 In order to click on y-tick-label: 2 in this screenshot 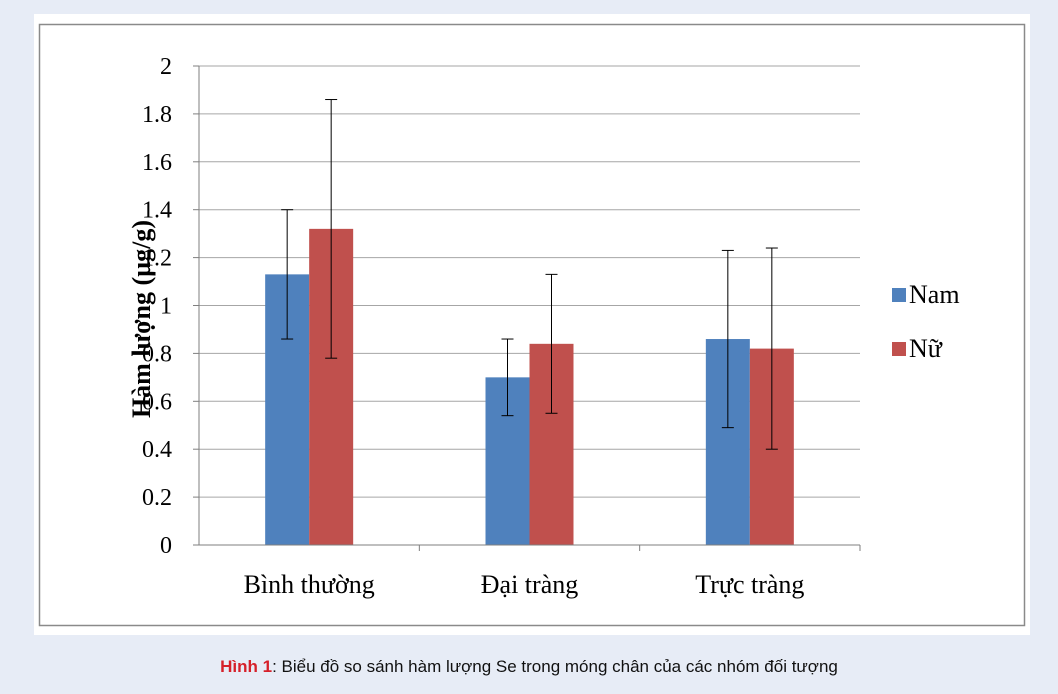, I will do `click(166, 67)`.